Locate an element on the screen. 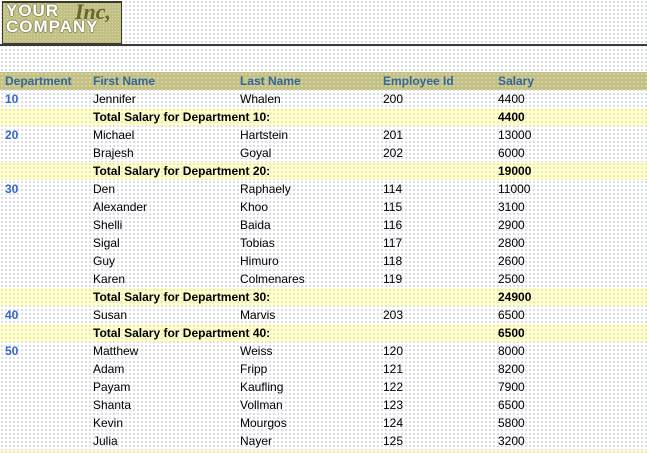 The image size is (647, 453). table-row: Julia Nayer 125 3200 is located at coordinates (323, 441).